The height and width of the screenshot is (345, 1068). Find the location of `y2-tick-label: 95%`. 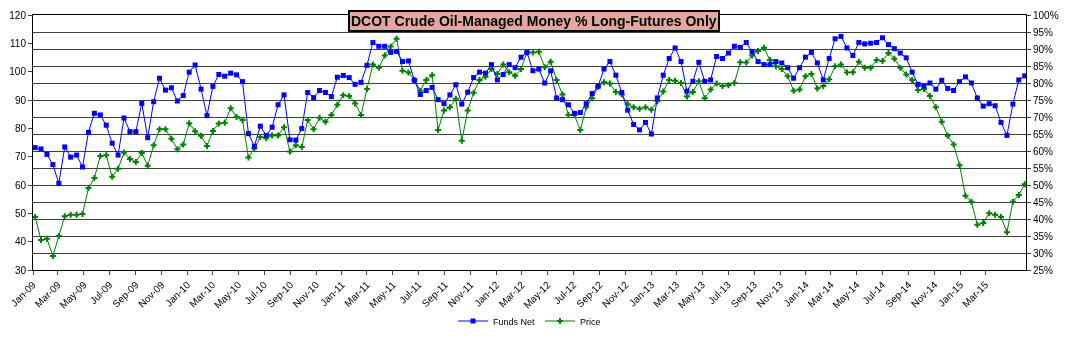

y2-tick-label: 95% is located at coordinates (1043, 32).